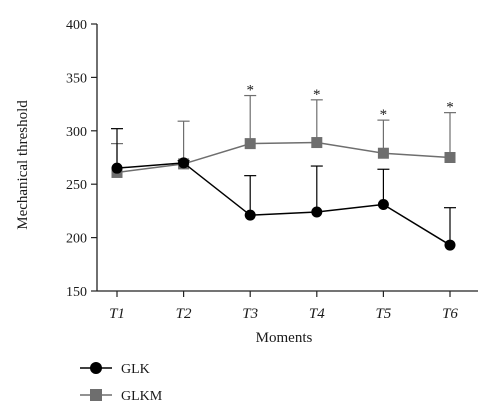  What do you see at coordinates (23, 165) in the screenshot?
I see `y-axis-title: Mechanical threshold` at bounding box center [23, 165].